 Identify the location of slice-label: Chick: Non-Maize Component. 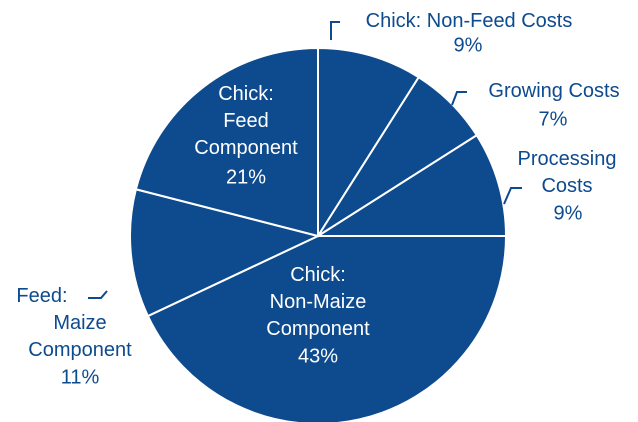
(318, 302).